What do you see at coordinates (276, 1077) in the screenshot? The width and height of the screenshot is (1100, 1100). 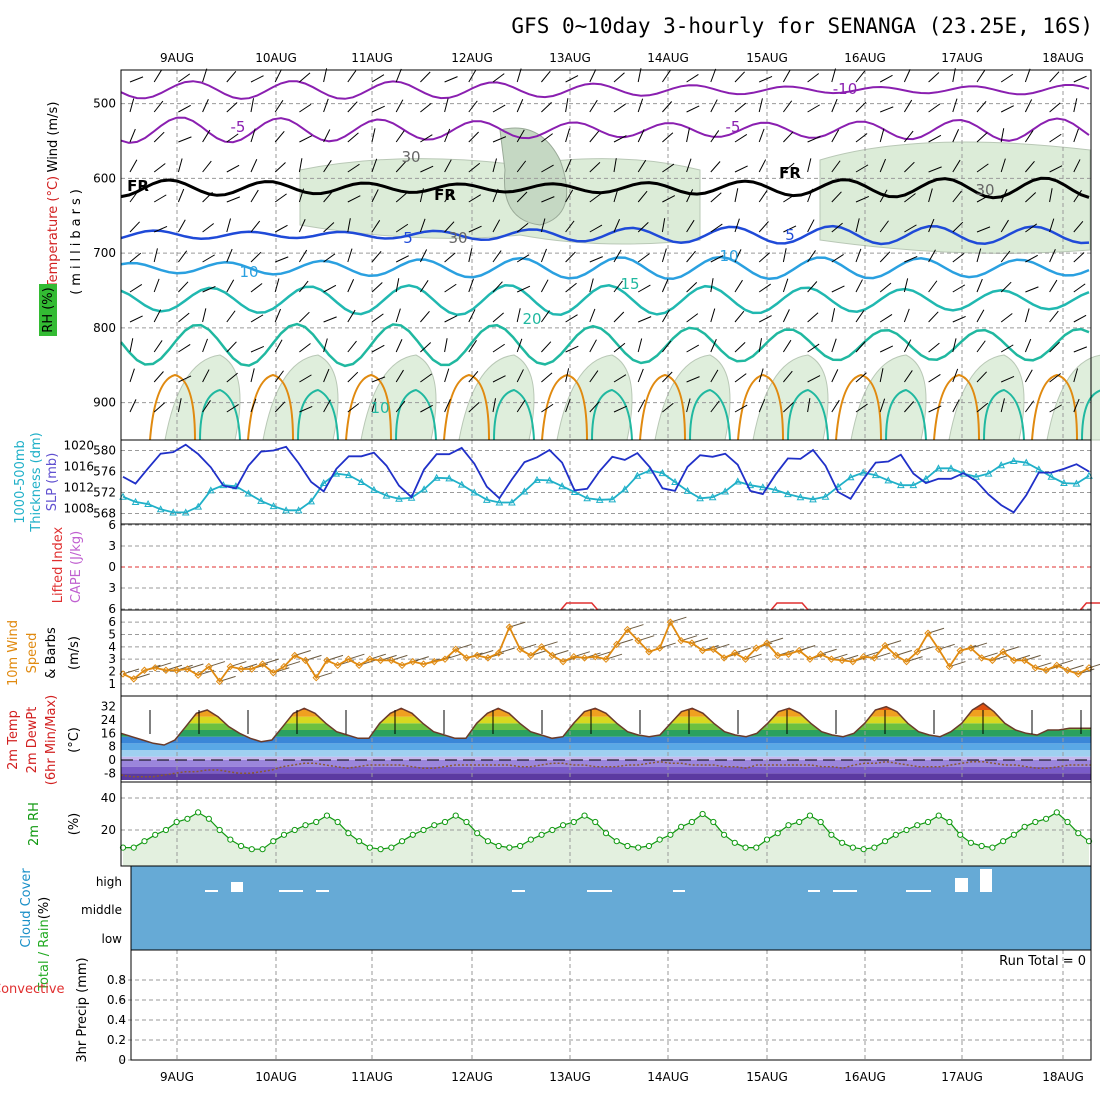 I see `date-label-bottom: 10AUG` at bounding box center [276, 1077].